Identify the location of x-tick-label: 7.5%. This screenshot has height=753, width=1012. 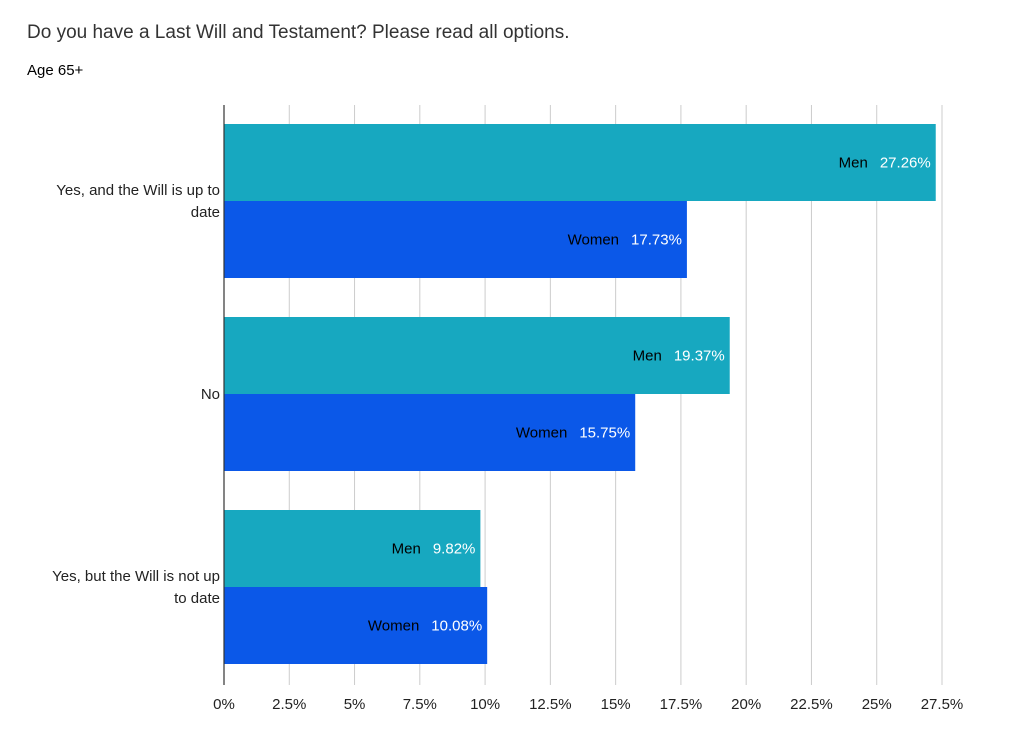
(420, 704).